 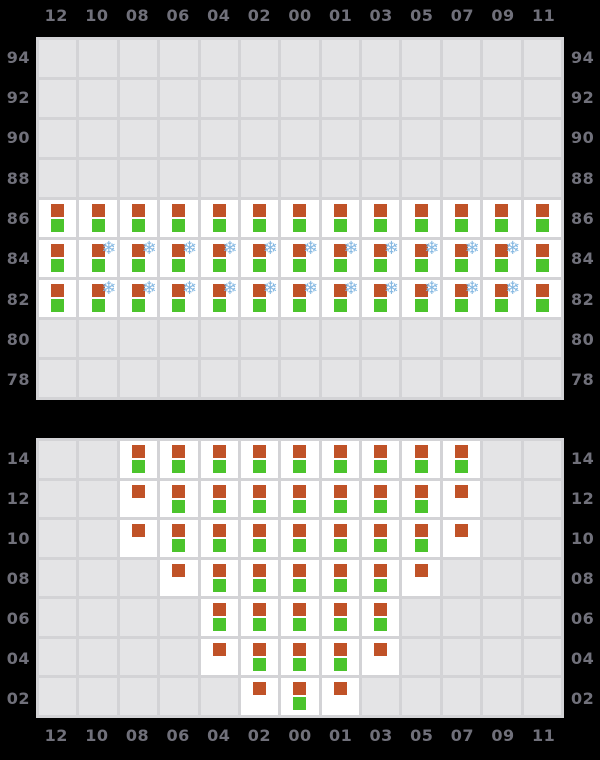 What do you see at coordinates (18, 618) in the screenshot?
I see `y-axis-label: 06` at bounding box center [18, 618].